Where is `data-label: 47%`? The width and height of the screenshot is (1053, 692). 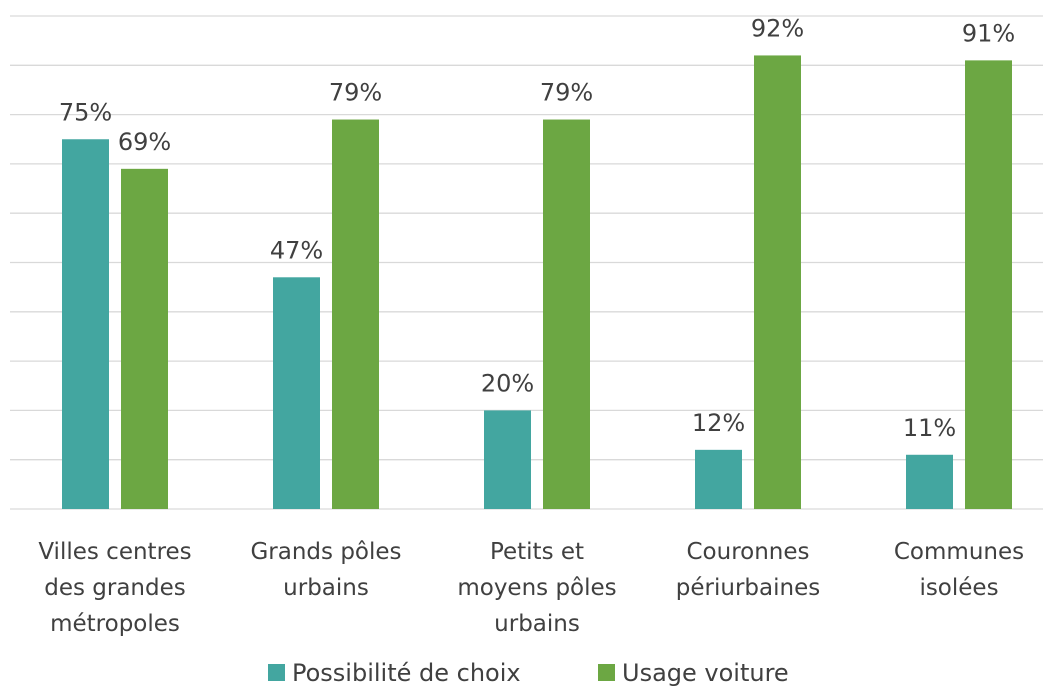
data-label: 47% is located at coordinates (296, 250).